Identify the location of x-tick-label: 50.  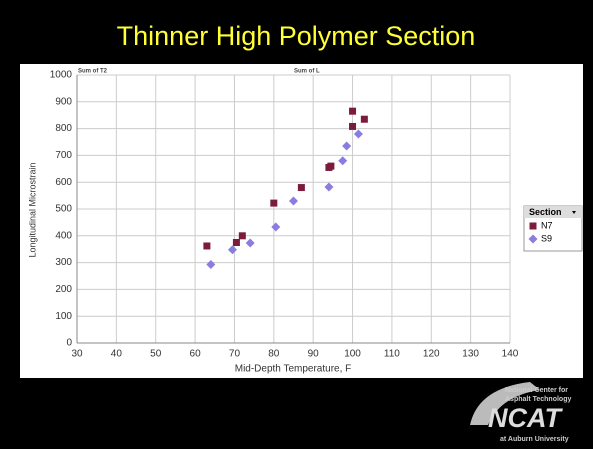
(156, 354).